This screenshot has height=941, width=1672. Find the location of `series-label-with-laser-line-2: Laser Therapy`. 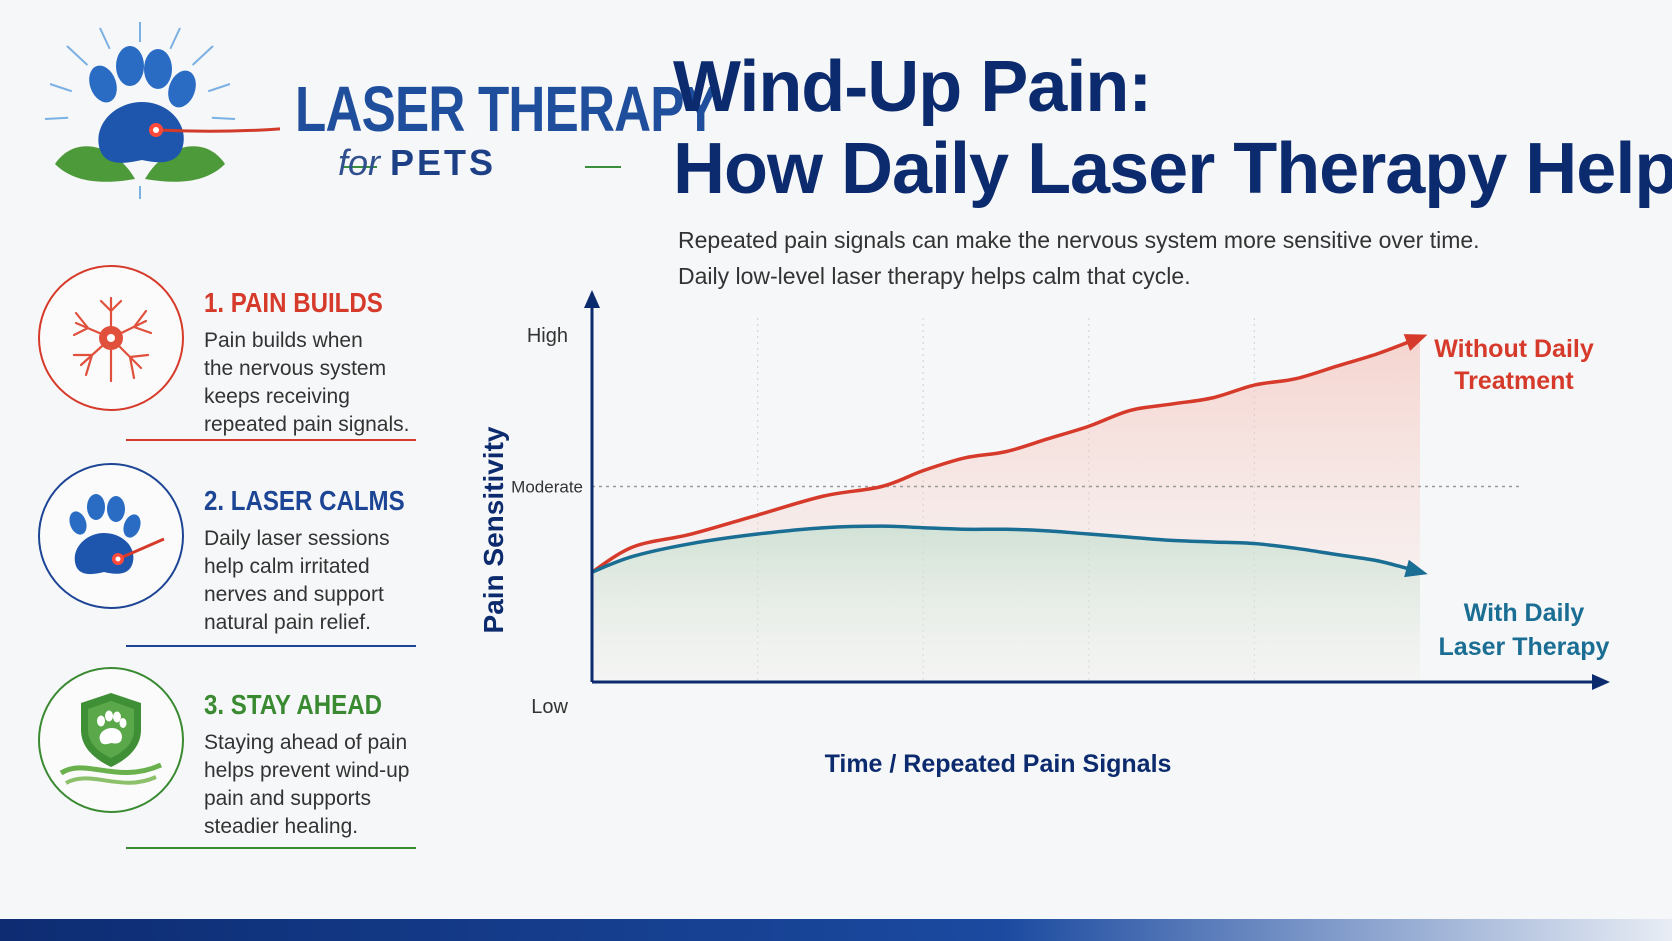

series-label-with-laser-line-2: Laser Therapy is located at coordinates (1524, 647).